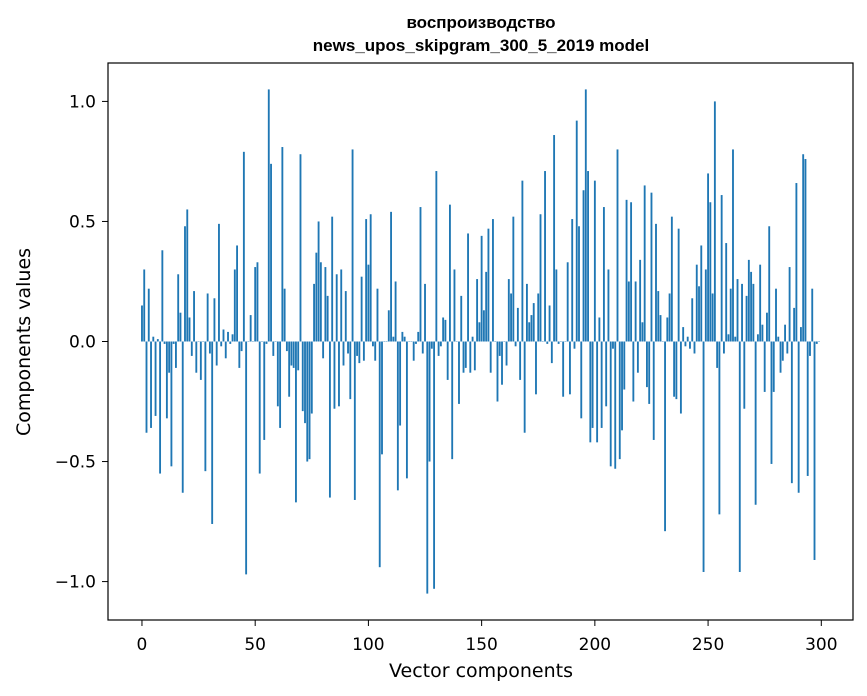 The image size is (867, 696). What do you see at coordinates (481, 671) in the screenshot?
I see `x-axis-label: Vector components` at bounding box center [481, 671].